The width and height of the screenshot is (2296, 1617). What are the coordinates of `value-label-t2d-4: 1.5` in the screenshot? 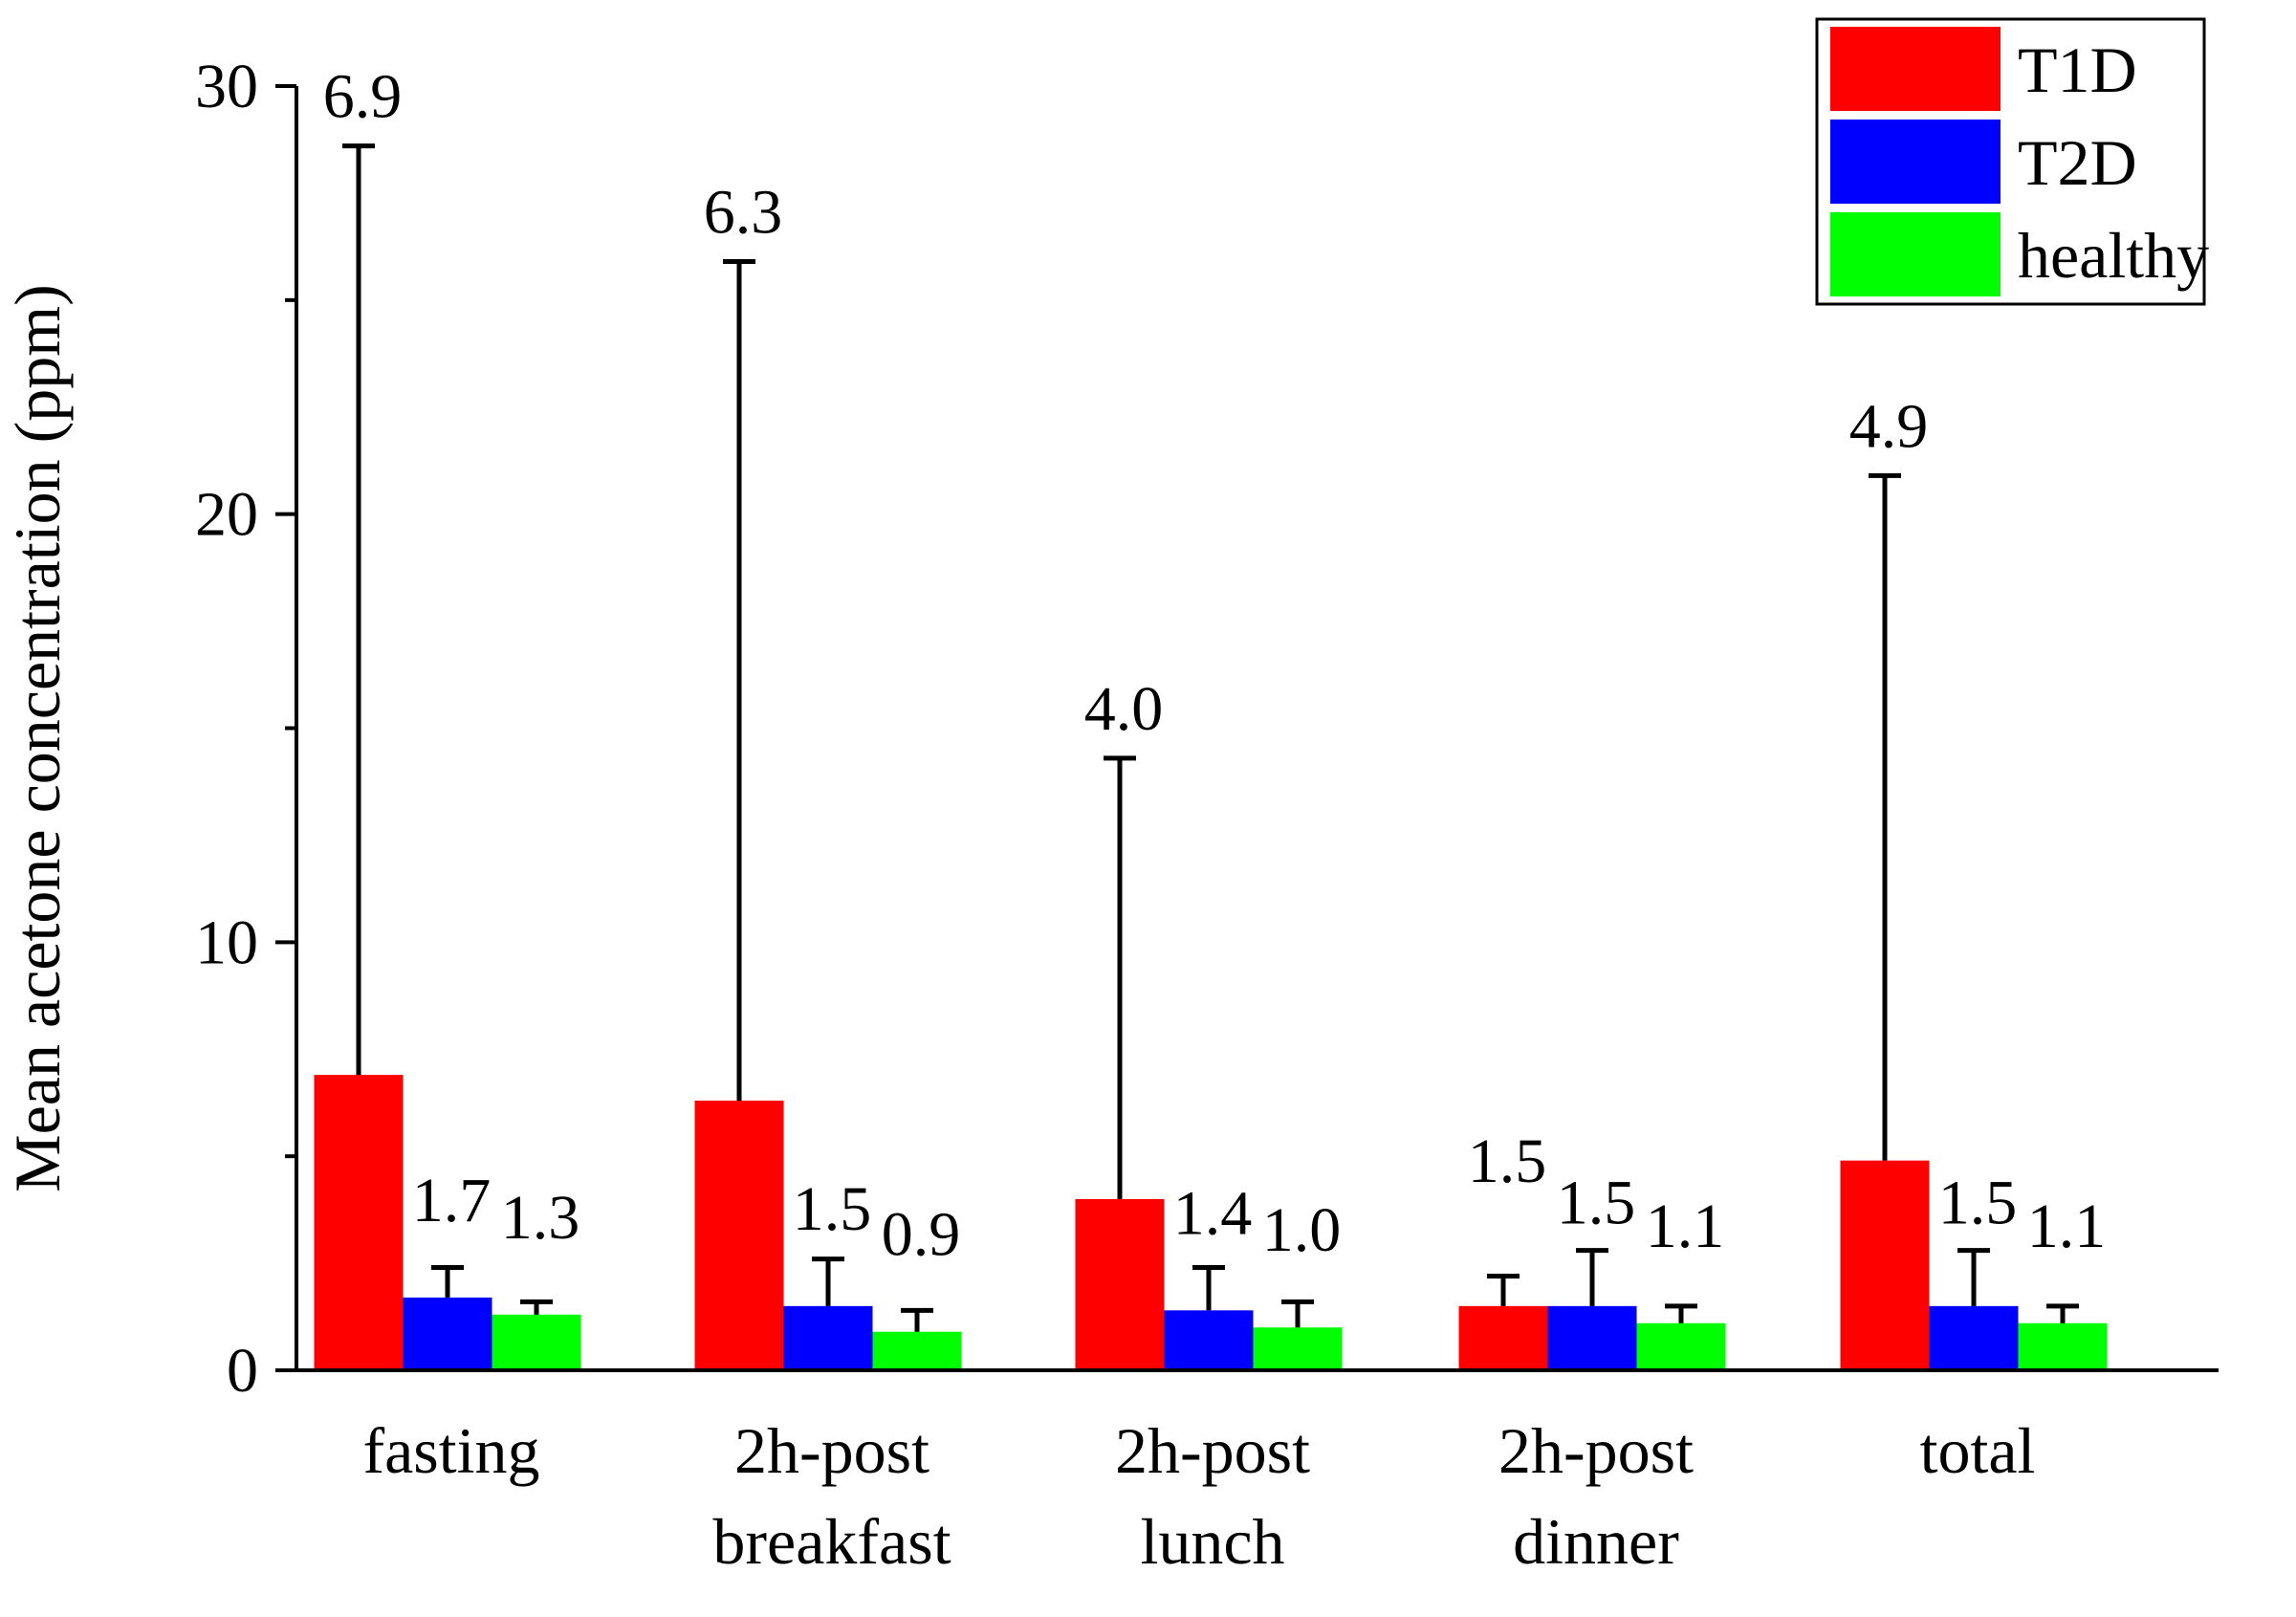 It's located at (1978, 1203).